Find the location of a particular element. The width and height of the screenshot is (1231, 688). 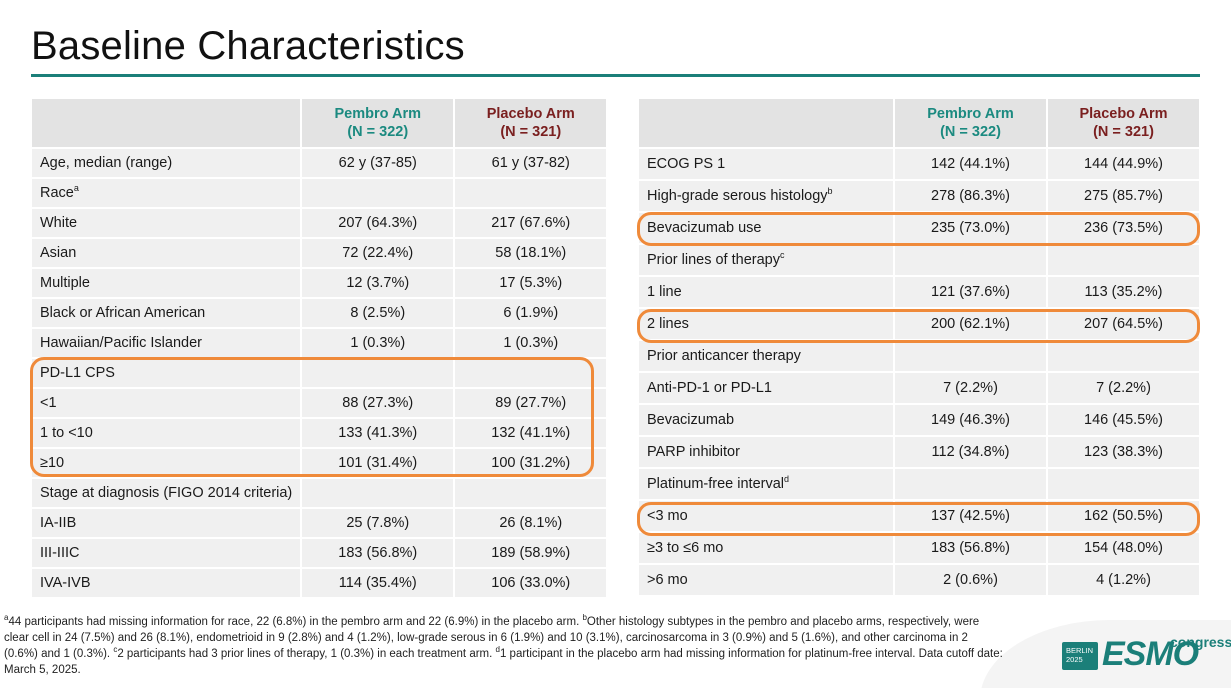

row-label: Bevacizumab is located at coordinates (766, 420).